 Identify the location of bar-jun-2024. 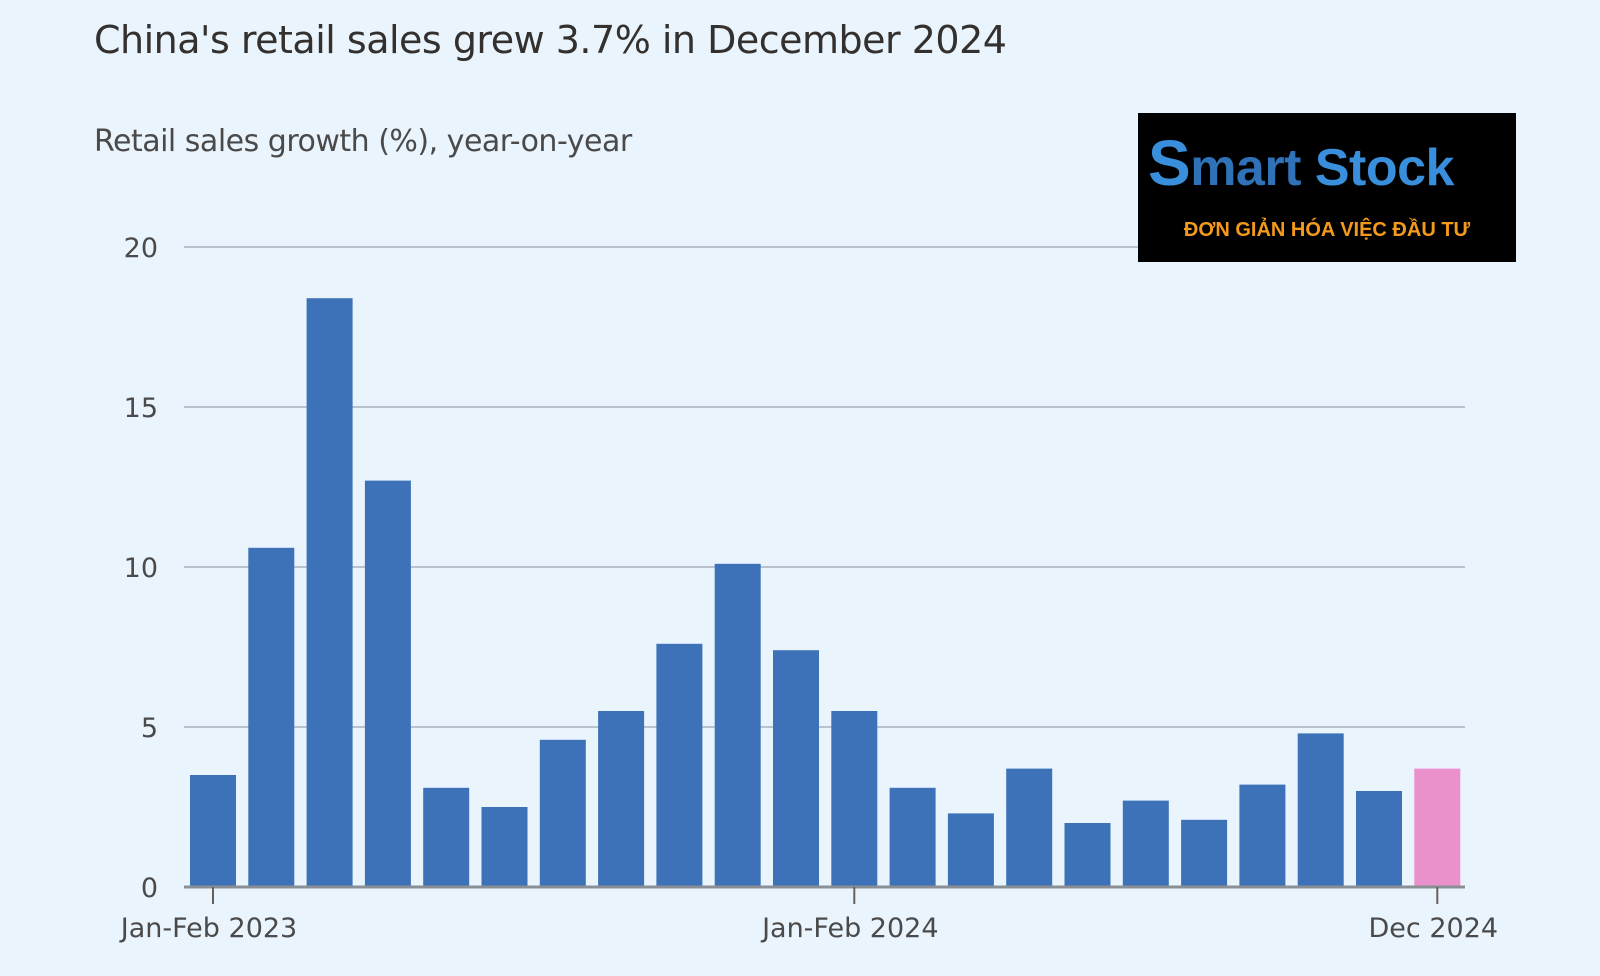
(1087, 855).